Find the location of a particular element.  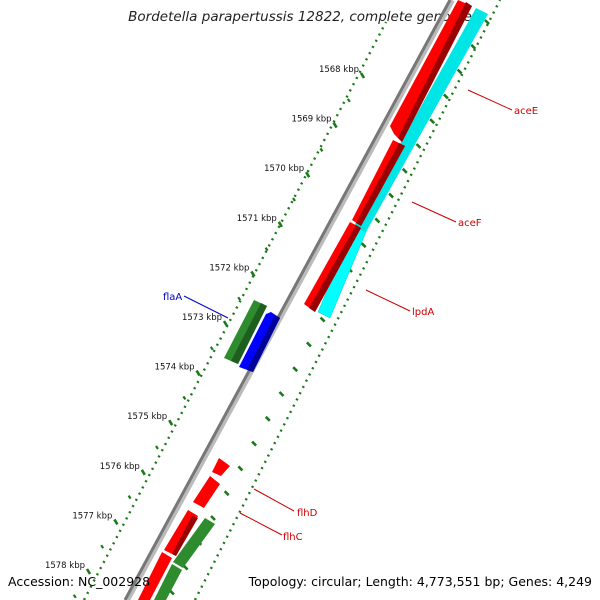

ruler-tick-label-1578: 1578 kbp is located at coordinates (65, 566).